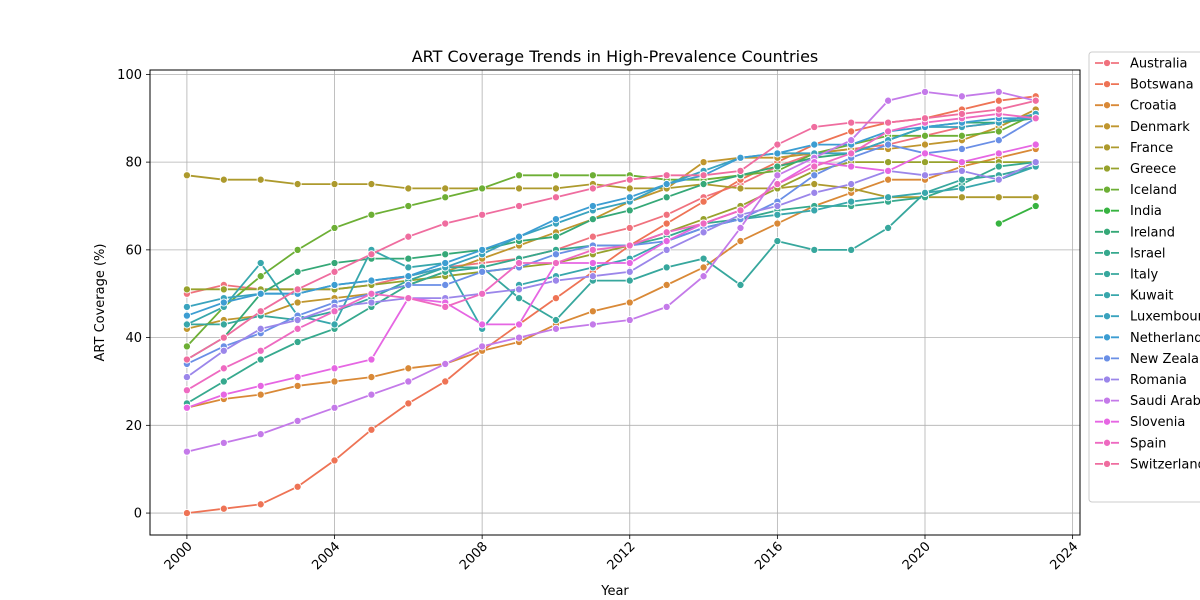  Describe the element at coordinates (1140, 422) in the screenshot. I see `legend-item: Slovenia` at that location.